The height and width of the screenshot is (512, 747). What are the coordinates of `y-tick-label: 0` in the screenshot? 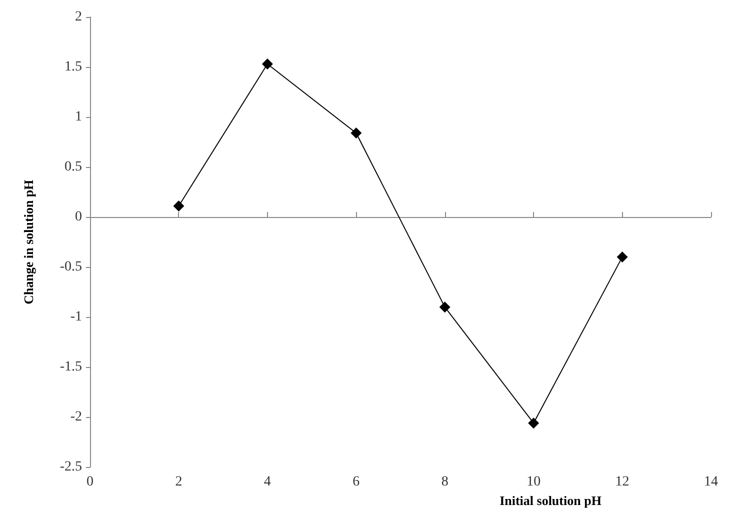 It's located at (78, 217).